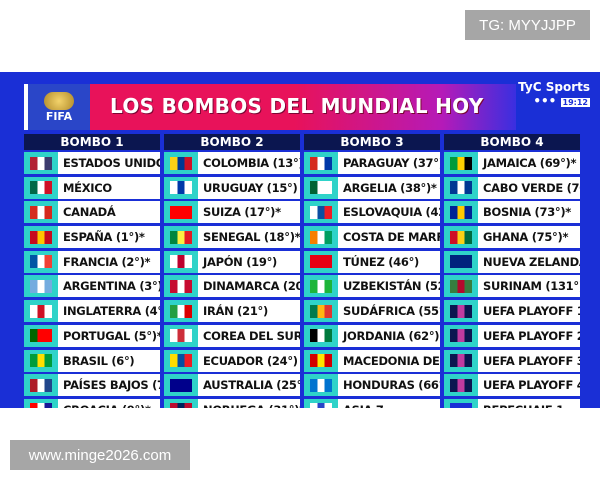 This screenshot has height=480, width=600. Describe the element at coordinates (381, 261) in the screenshot. I see `team-name: TÚNEZ (46°)` at that location.